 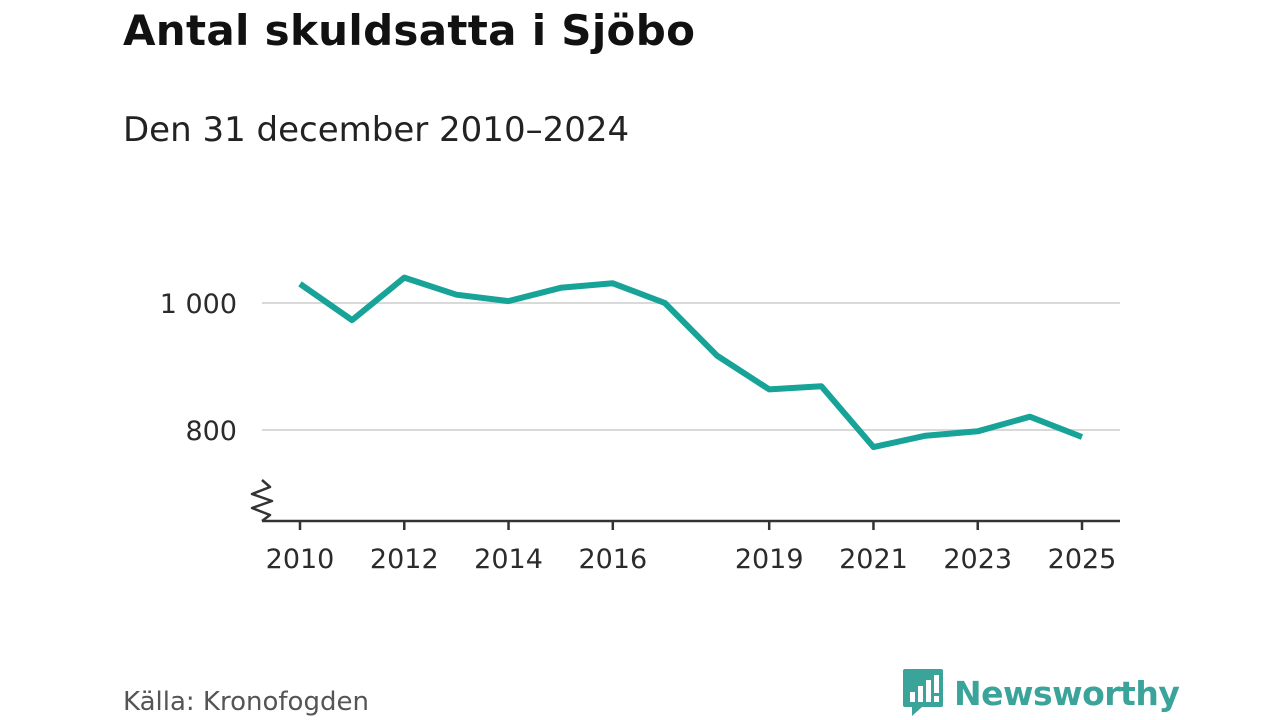 I want to click on x-tick-label: 2012, so click(x=404, y=559).